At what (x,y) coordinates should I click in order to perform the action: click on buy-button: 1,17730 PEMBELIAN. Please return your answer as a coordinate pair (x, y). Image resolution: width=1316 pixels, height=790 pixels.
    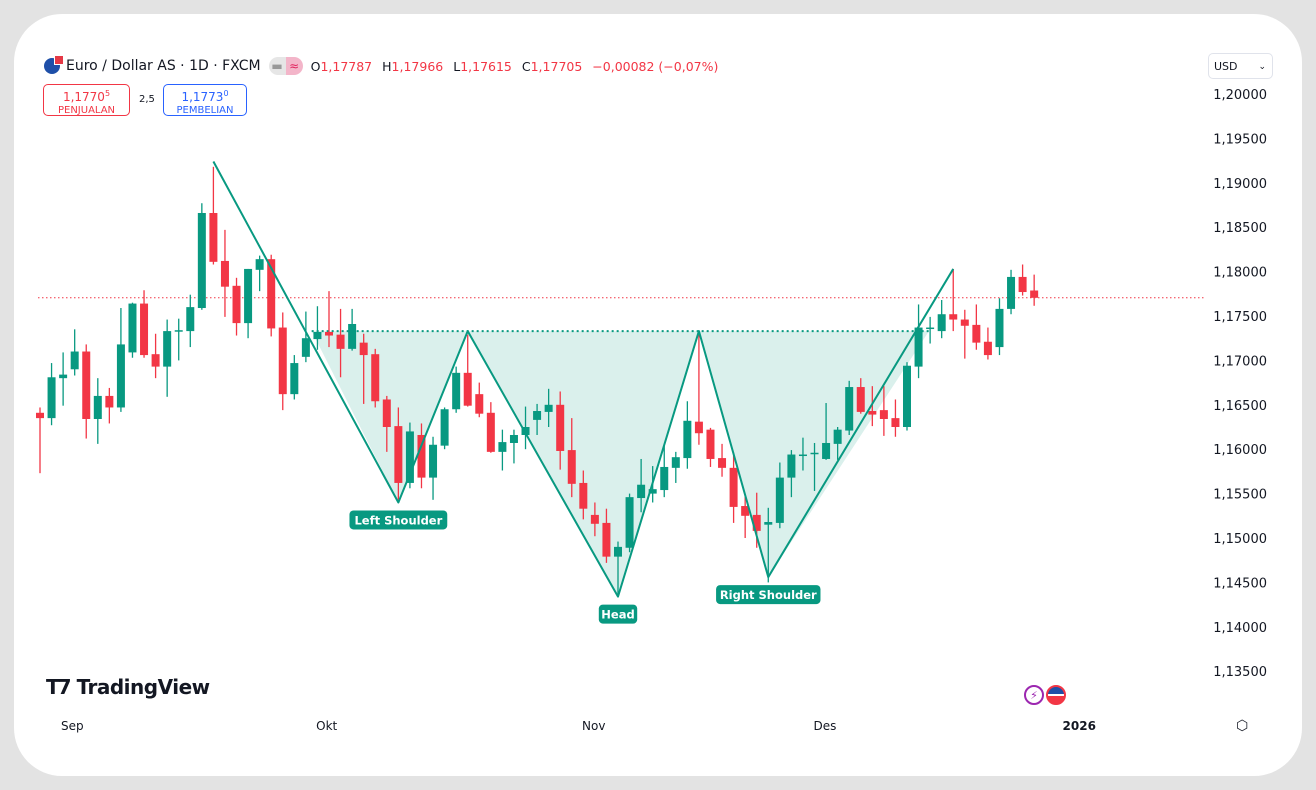
    Looking at the image, I should click on (205, 100).